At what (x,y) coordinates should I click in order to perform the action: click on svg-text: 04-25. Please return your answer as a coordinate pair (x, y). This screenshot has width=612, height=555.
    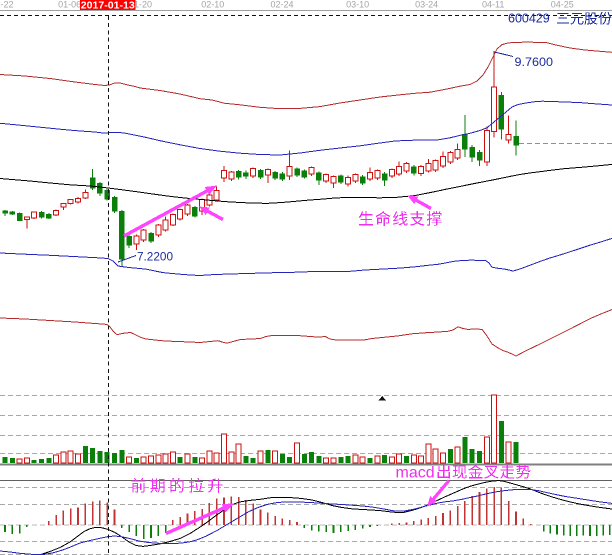
    Looking at the image, I should click on (562, 5).